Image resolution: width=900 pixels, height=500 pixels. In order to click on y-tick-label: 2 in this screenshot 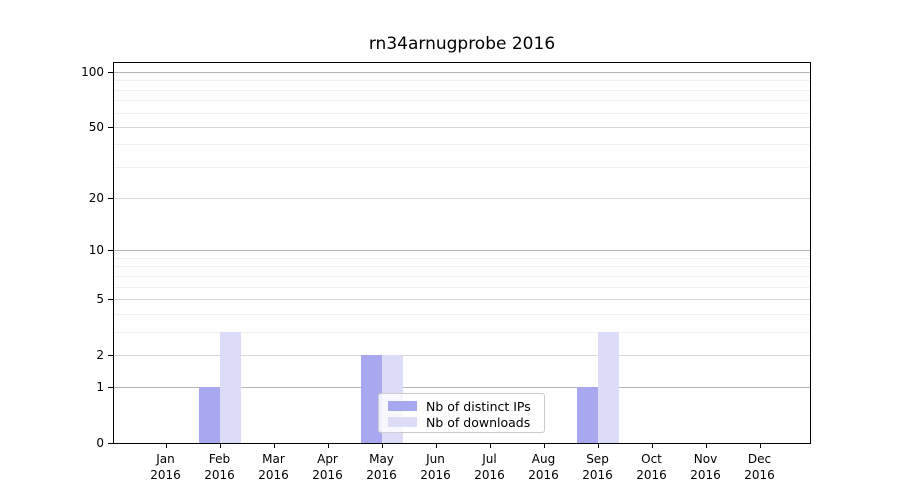, I will do `click(100, 355)`.